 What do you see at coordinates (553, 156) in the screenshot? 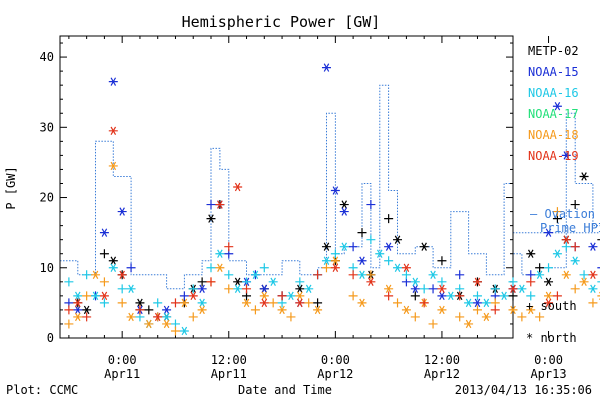
I see `legend-item-noaa-19: NOAA-19` at bounding box center [553, 156].